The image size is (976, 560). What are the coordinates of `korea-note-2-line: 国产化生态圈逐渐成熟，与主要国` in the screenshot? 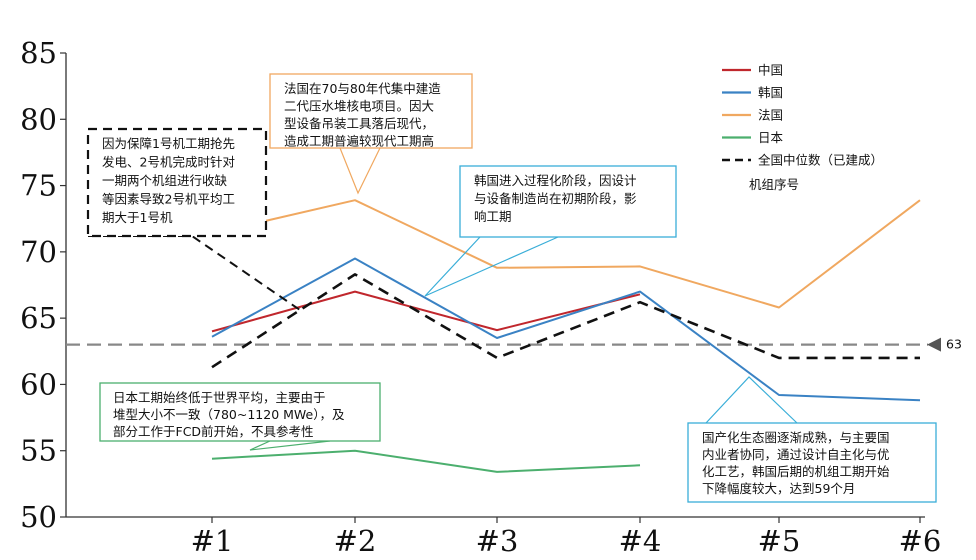 It's located at (796, 437).